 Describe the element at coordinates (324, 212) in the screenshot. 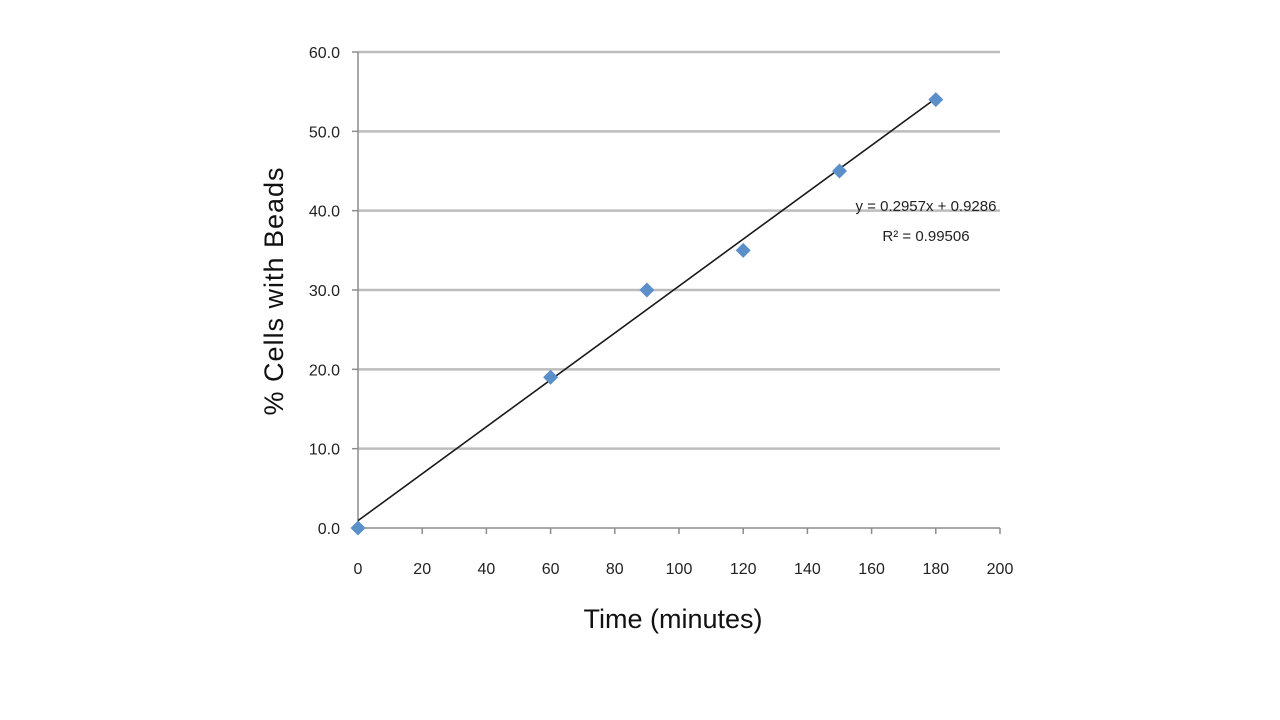

I see `y-tick-label: 40.0` at that location.